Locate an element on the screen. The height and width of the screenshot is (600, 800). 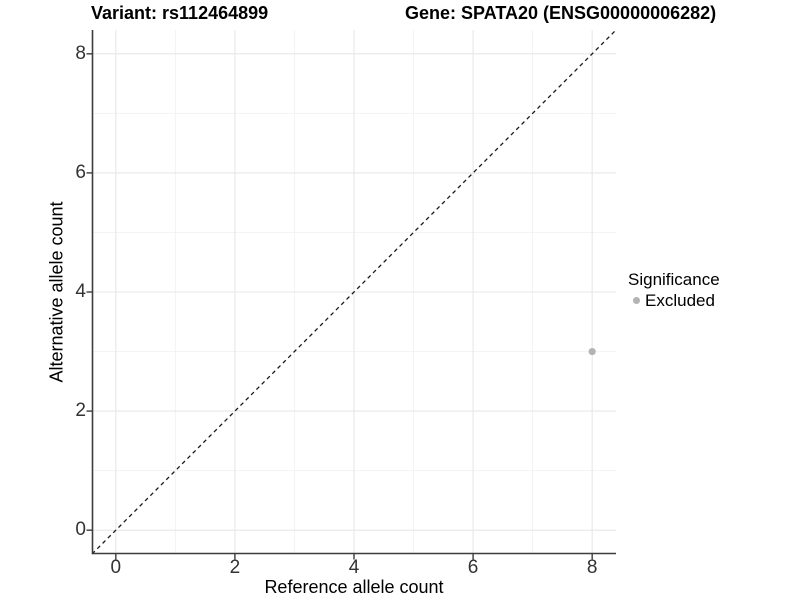
y-tick-label: 8 is located at coordinates (80, 53).